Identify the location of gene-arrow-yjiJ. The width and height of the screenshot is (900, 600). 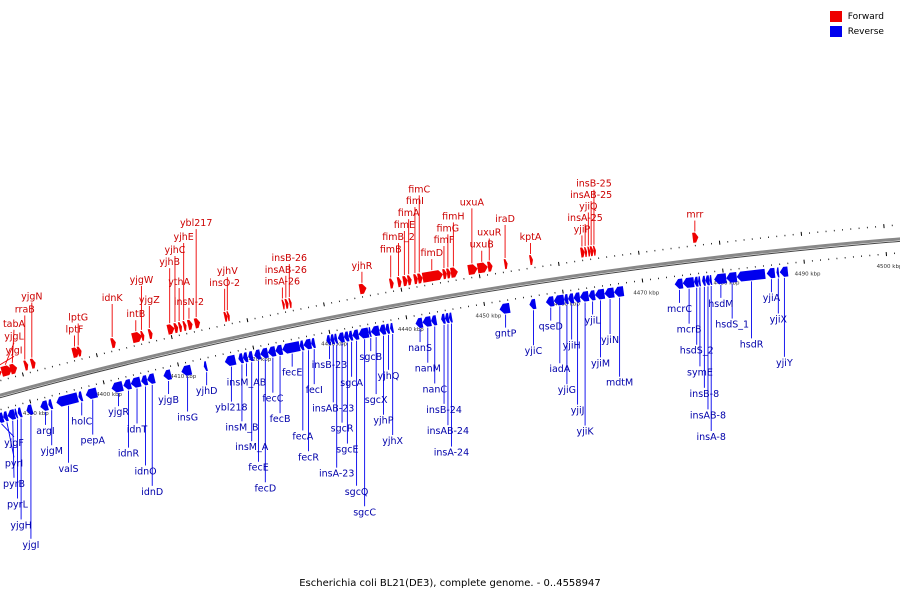
(577, 297).